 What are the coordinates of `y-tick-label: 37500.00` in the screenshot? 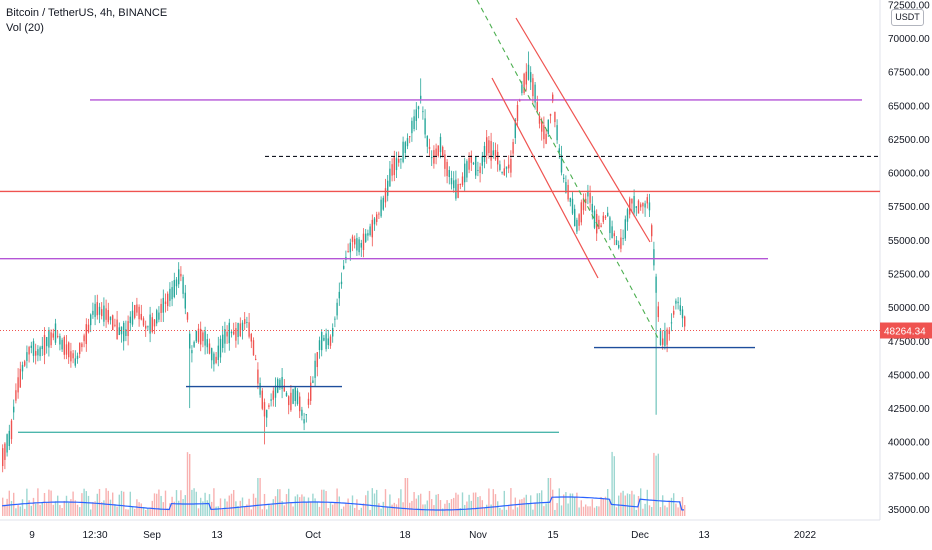 It's located at (909, 476).